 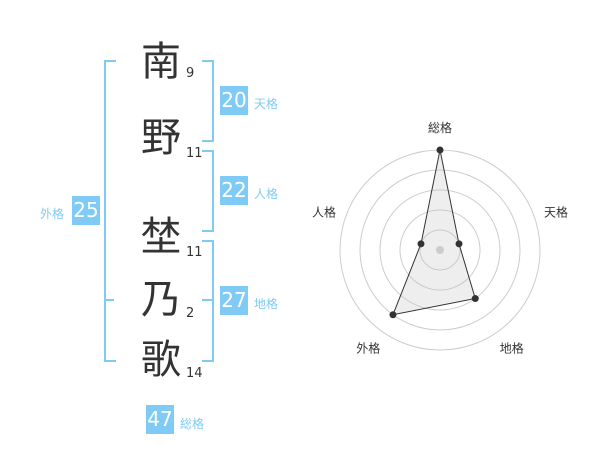 I want to click on tenkaku-label: 天格, so click(x=266, y=104).